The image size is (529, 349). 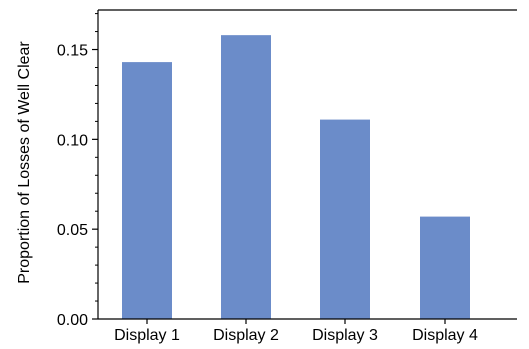 What do you see at coordinates (24, 162) in the screenshot?
I see `y-axis-title: Proportion of Losses of Well Clear` at bounding box center [24, 162].